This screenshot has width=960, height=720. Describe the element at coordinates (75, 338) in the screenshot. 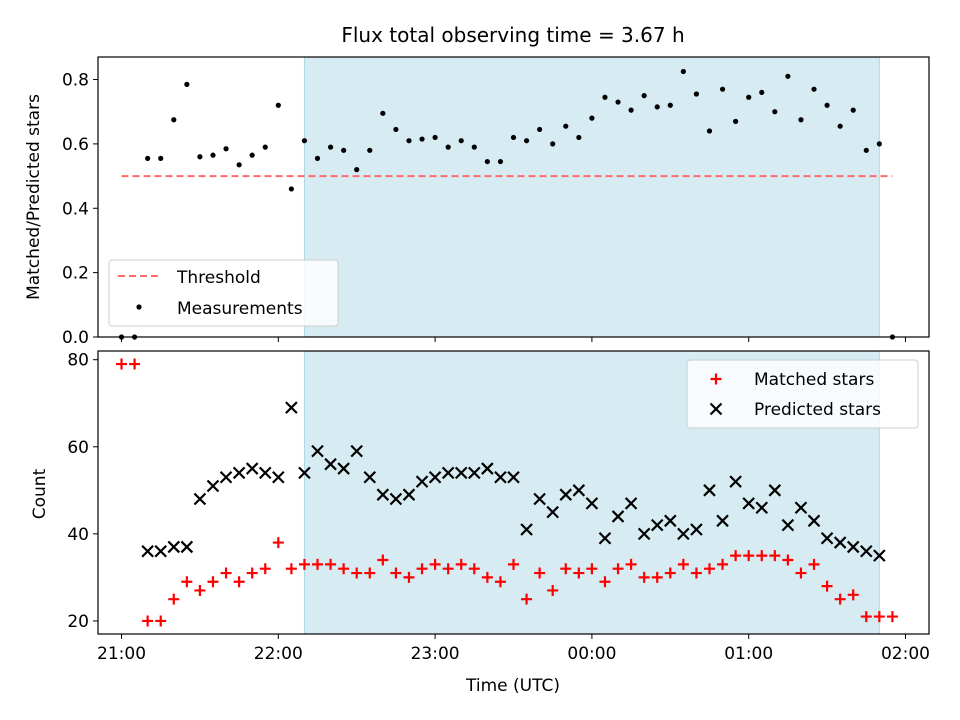

I see `y-tick-label: 0.0` at that location.